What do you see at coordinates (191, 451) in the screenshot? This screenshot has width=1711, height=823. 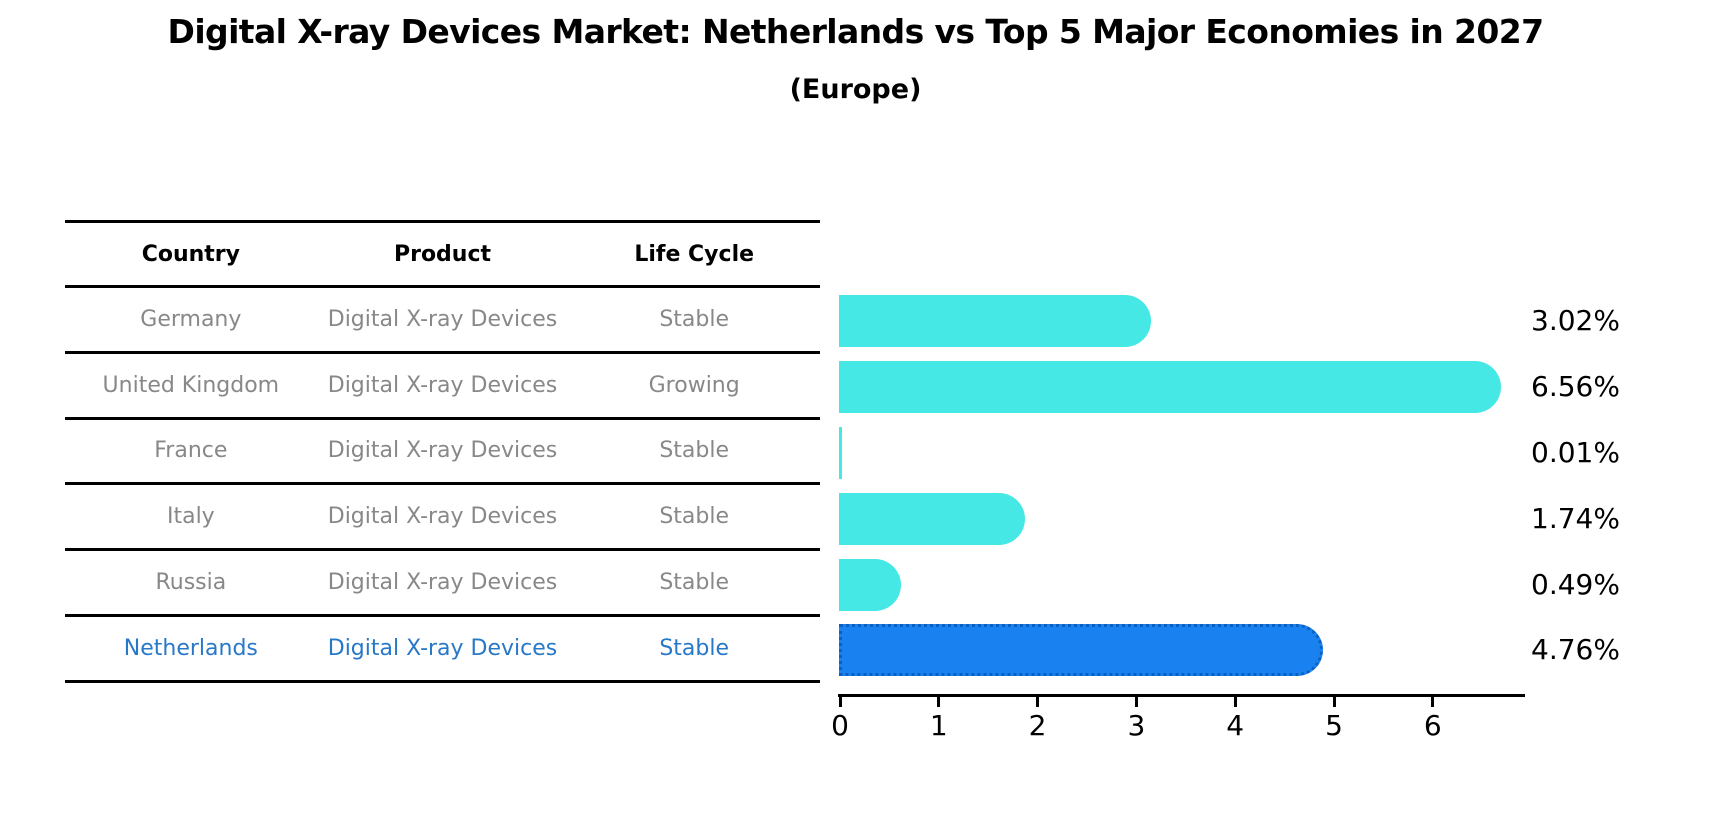 I see `cell-country: France` at bounding box center [191, 451].